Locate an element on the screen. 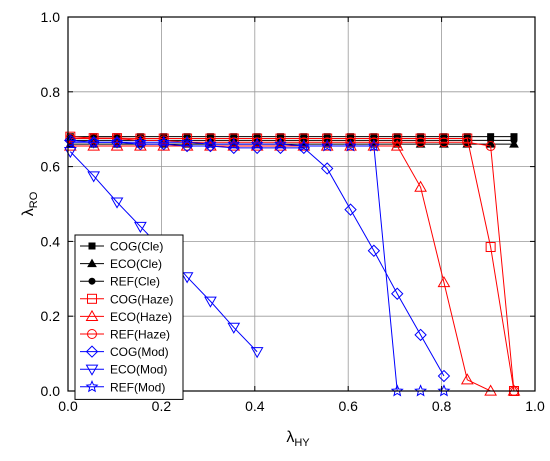  x-tick-label: 1.0 is located at coordinates (535, 406).